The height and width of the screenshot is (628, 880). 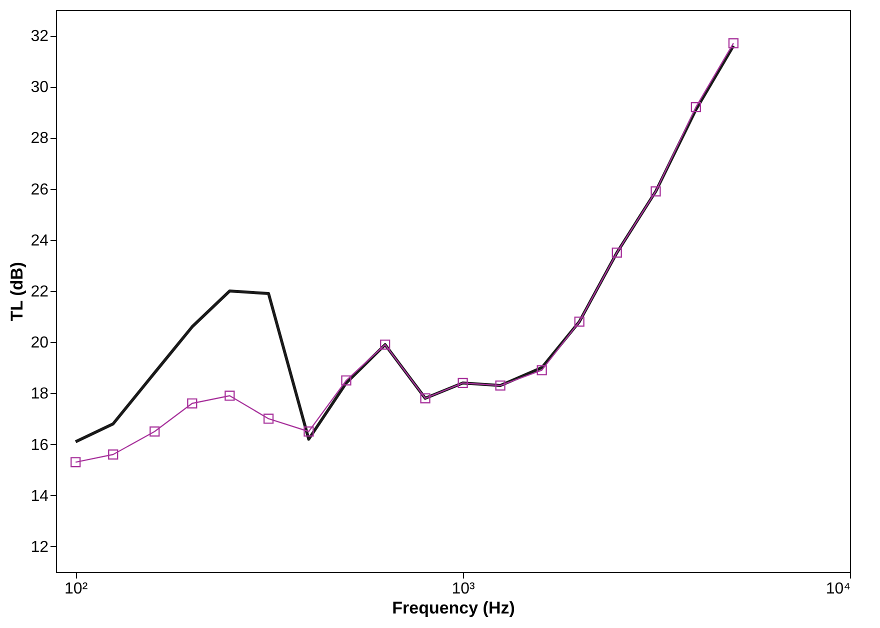 I want to click on y-tick-label: 12, so click(x=39, y=547).